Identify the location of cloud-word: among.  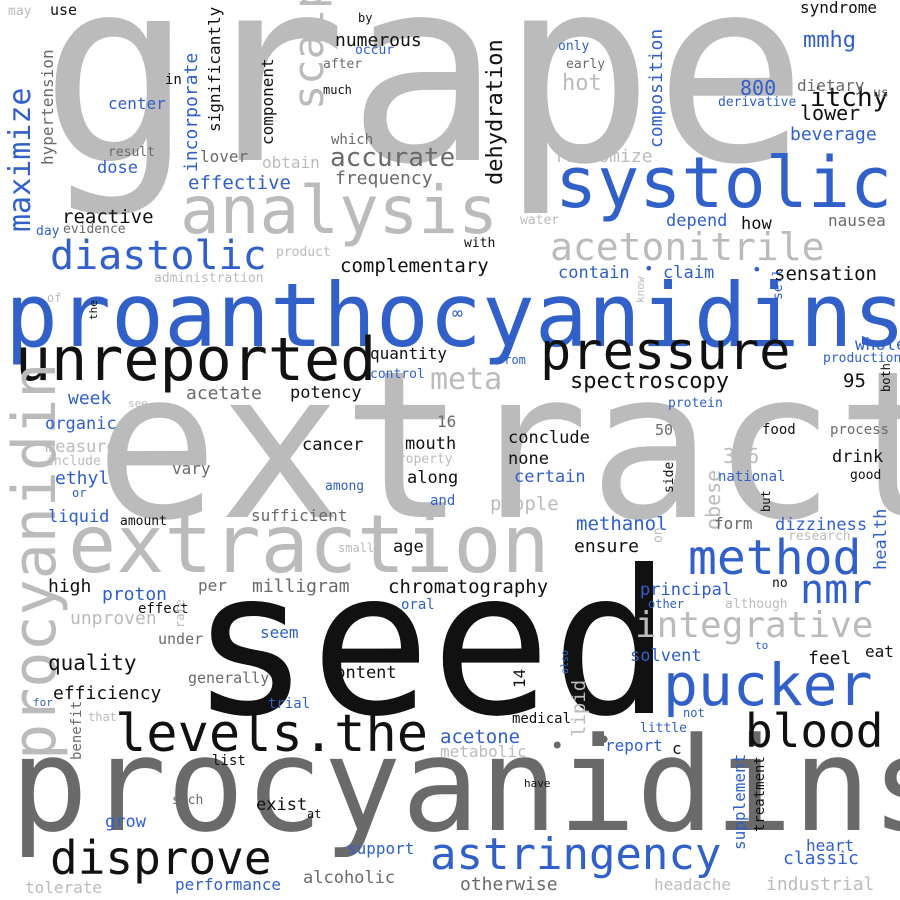
(345, 486).